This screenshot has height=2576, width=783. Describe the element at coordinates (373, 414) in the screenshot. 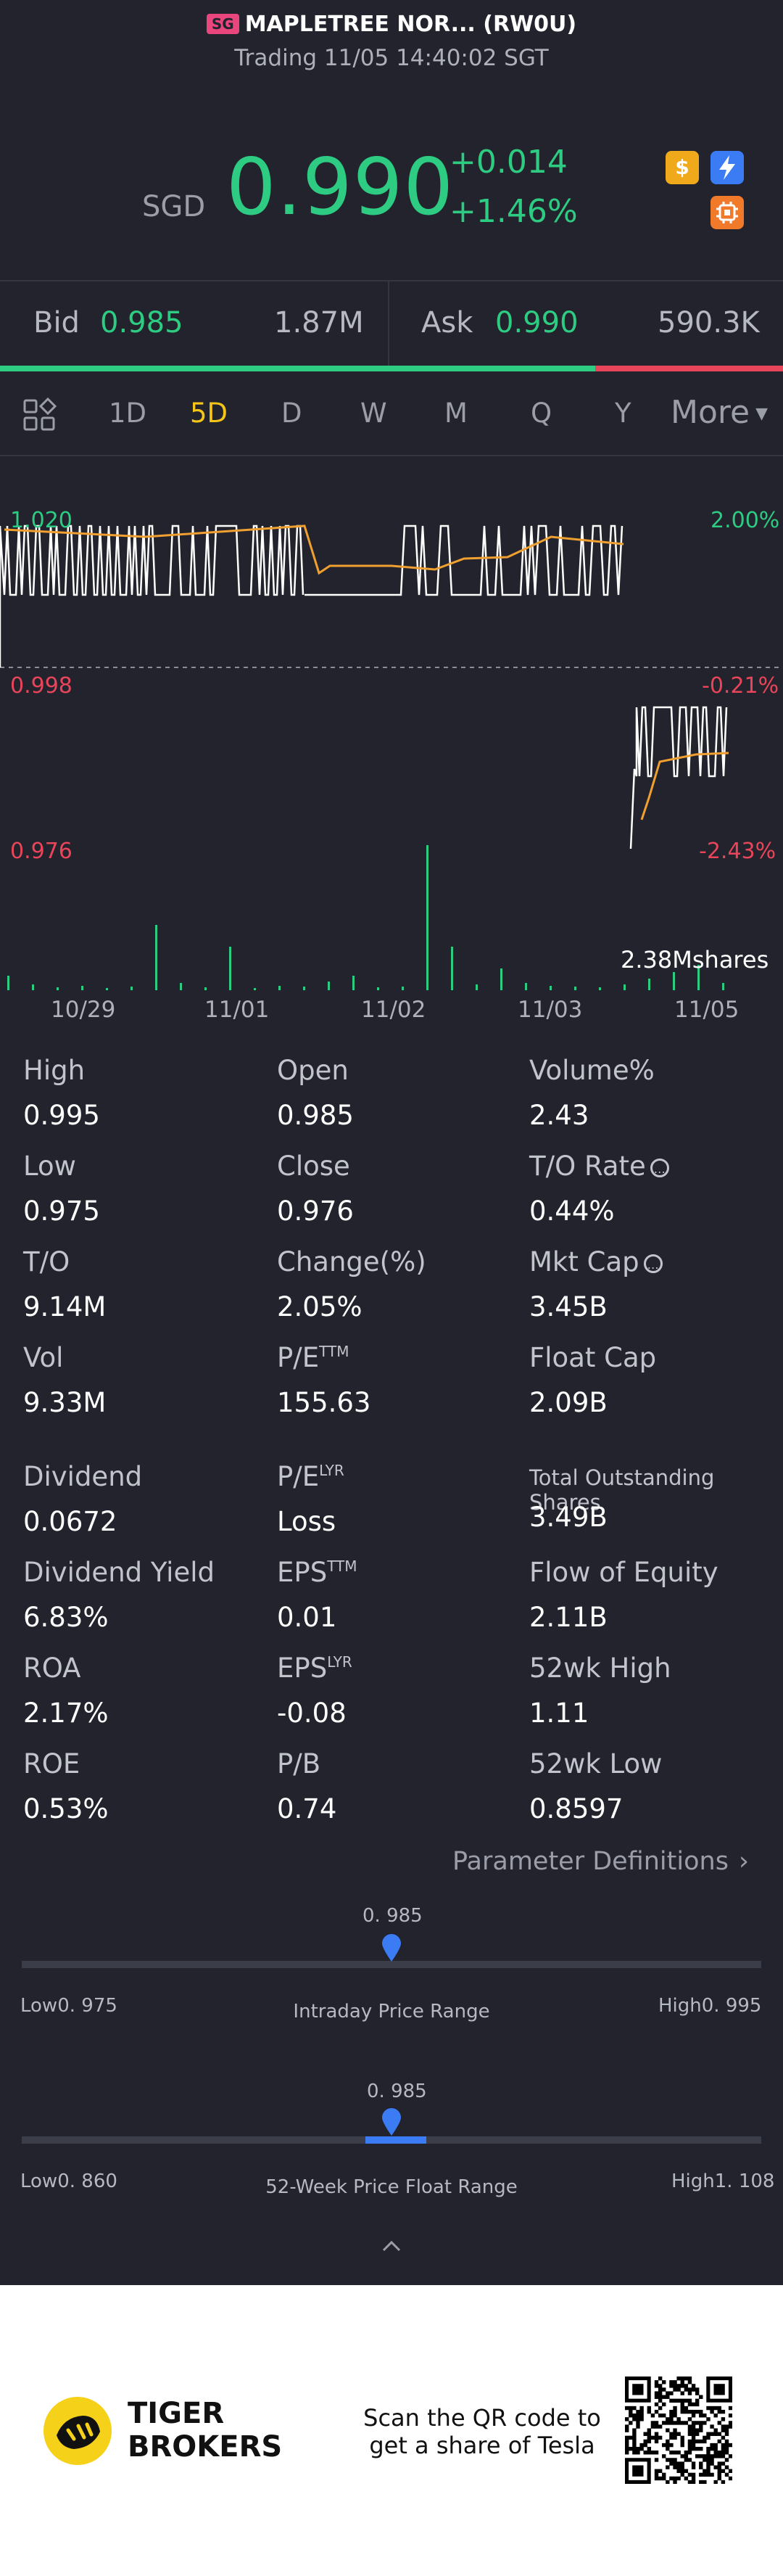

I see `tab-w: W` at that location.